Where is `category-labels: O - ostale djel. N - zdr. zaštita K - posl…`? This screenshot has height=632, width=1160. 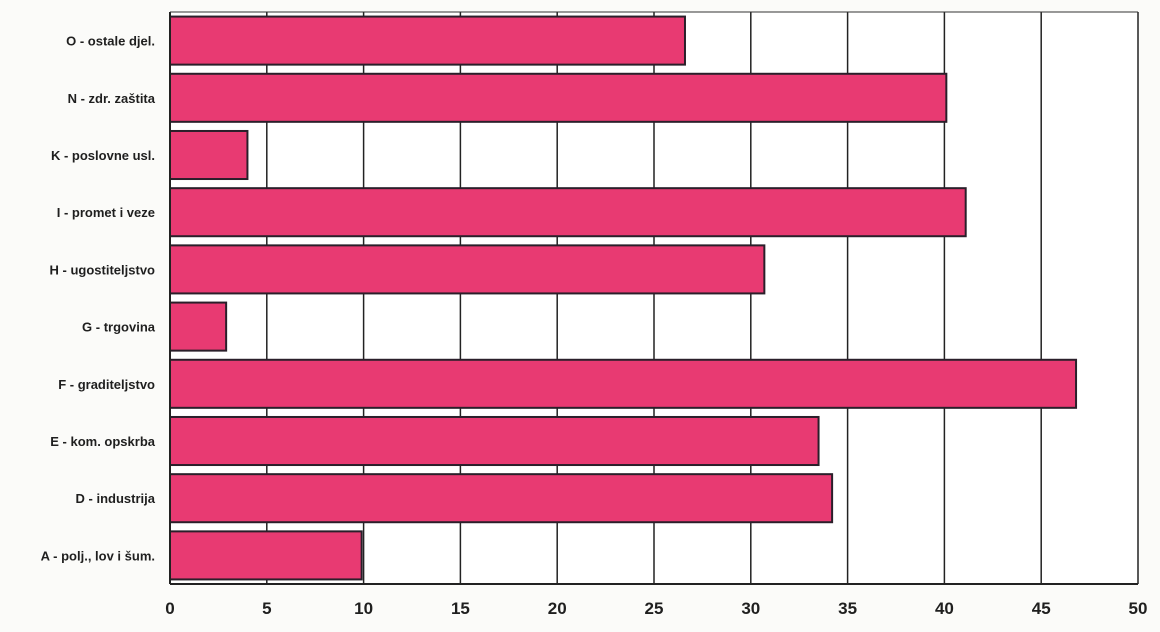
category-labels: O - ostale djel. N - zdr. zaštita K - posl… is located at coordinates (98, 299).